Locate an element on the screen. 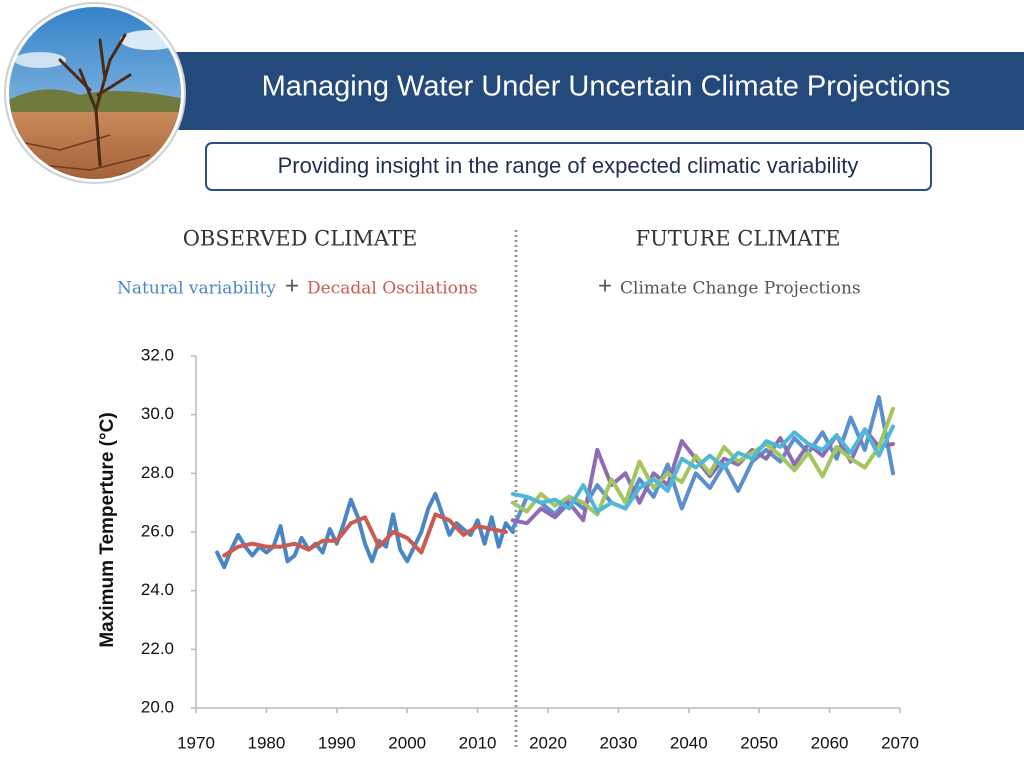 The width and height of the screenshot is (1024, 768). projection-label: Climate Change Projections is located at coordinates (740, 289).